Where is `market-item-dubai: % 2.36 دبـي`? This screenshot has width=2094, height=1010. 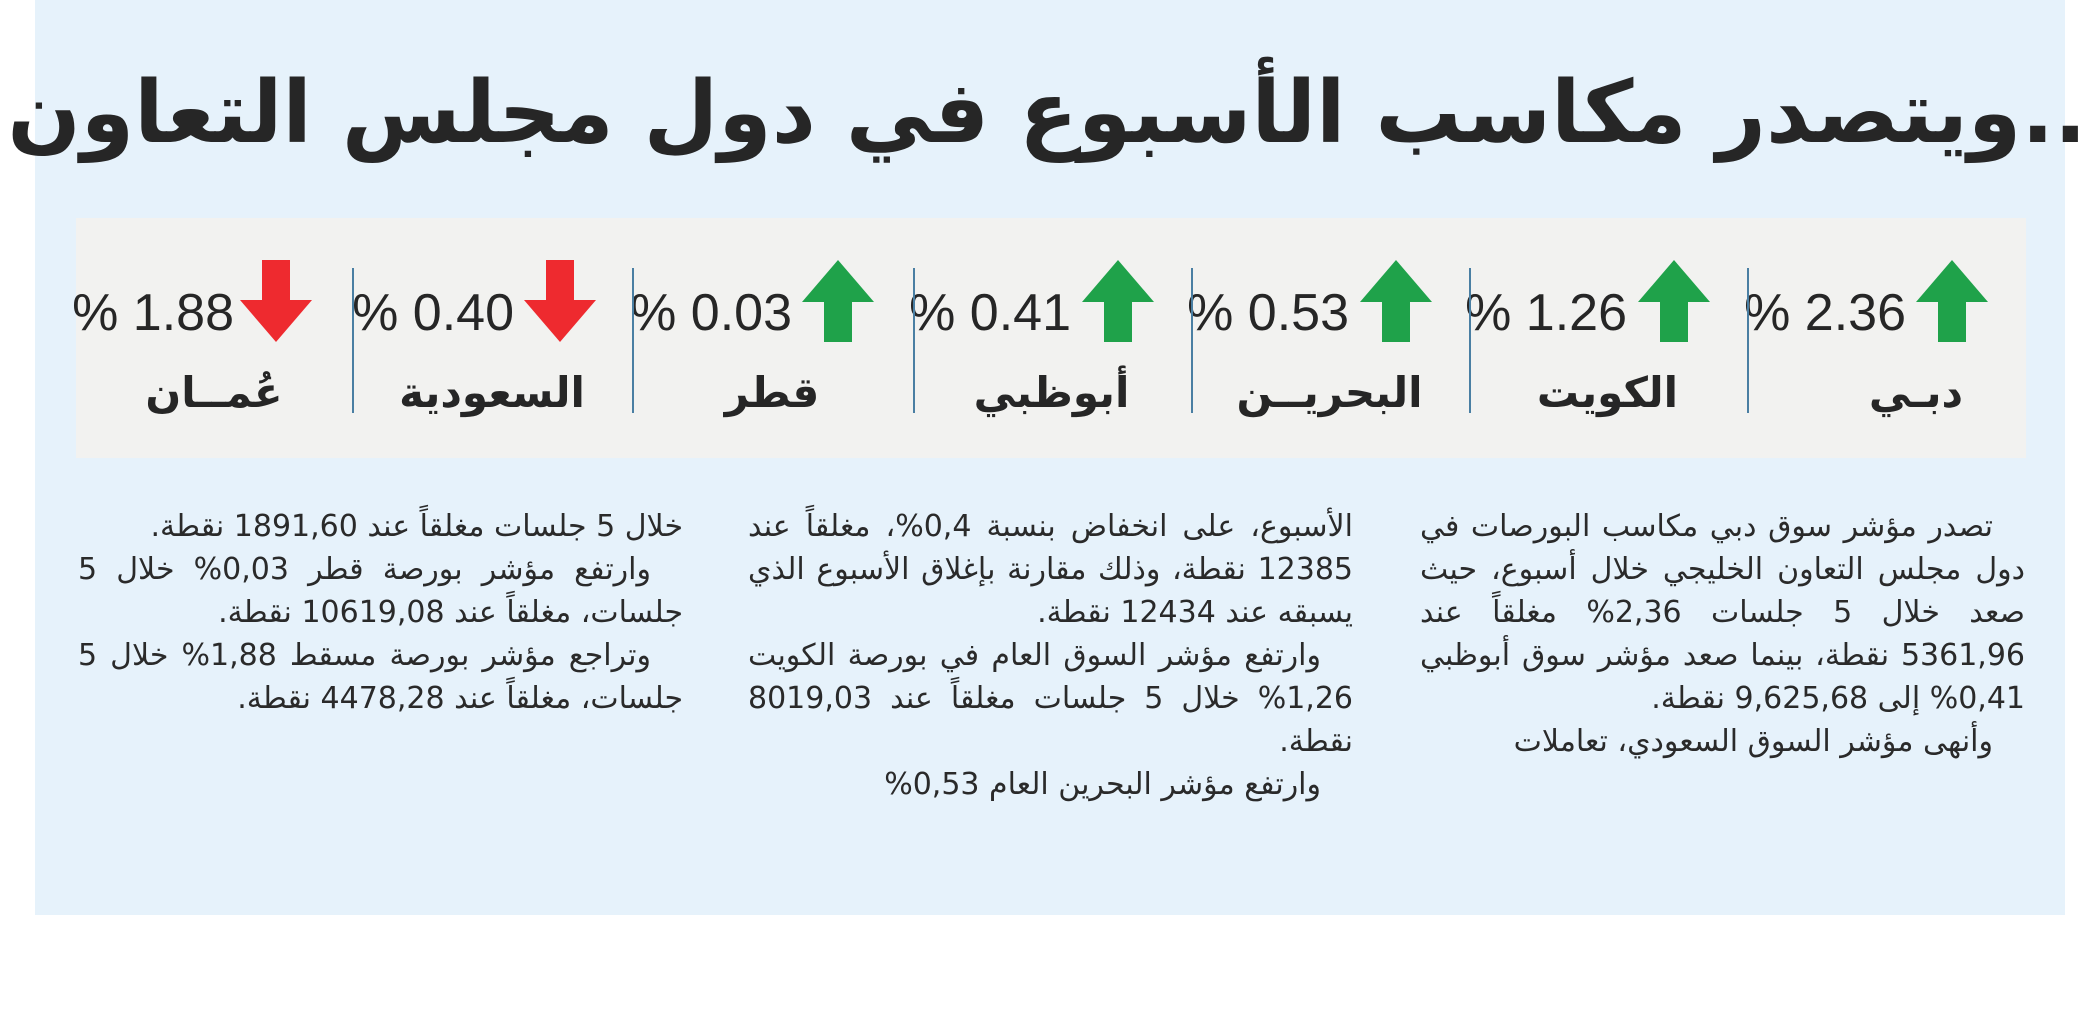 market-item-dubai: % 2.36 دبـي is located at coordinates (1885, 338).